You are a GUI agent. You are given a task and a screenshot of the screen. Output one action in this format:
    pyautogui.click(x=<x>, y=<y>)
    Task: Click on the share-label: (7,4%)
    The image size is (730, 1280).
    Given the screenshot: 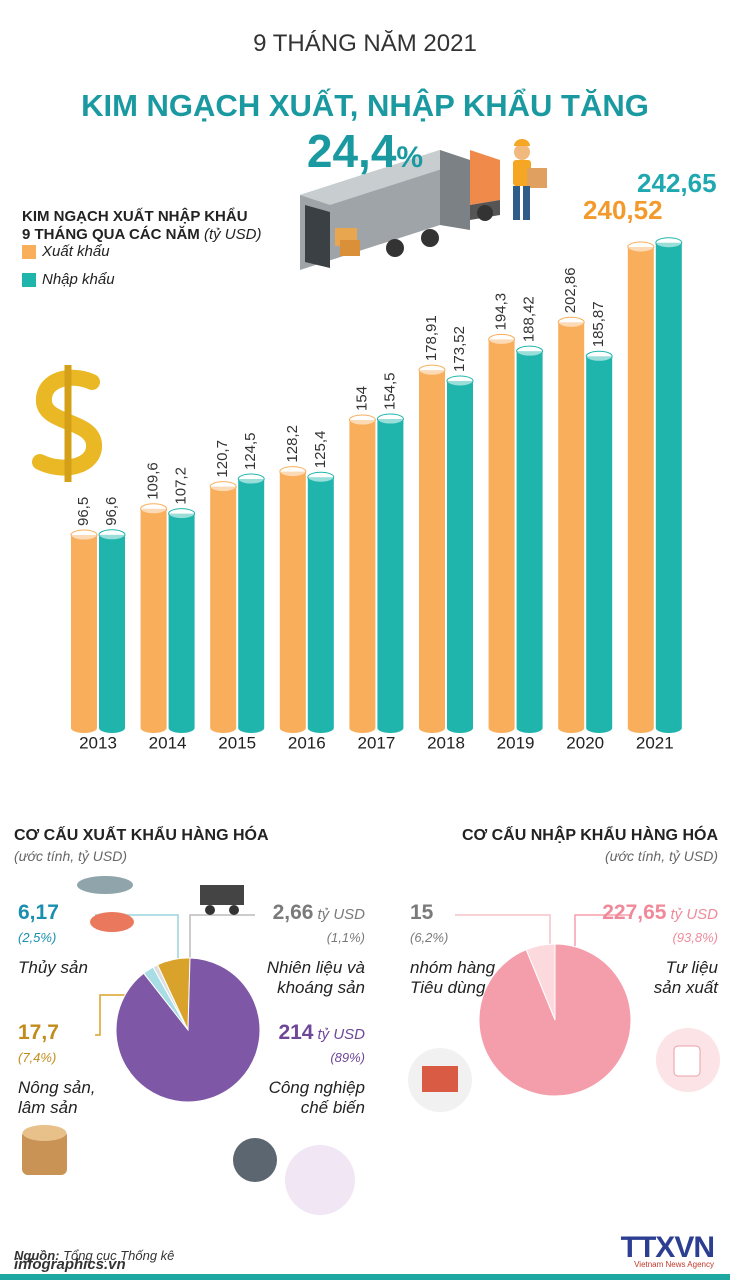 What is the action you would take?
    pyautogui.click(x=37, y=1057)
    